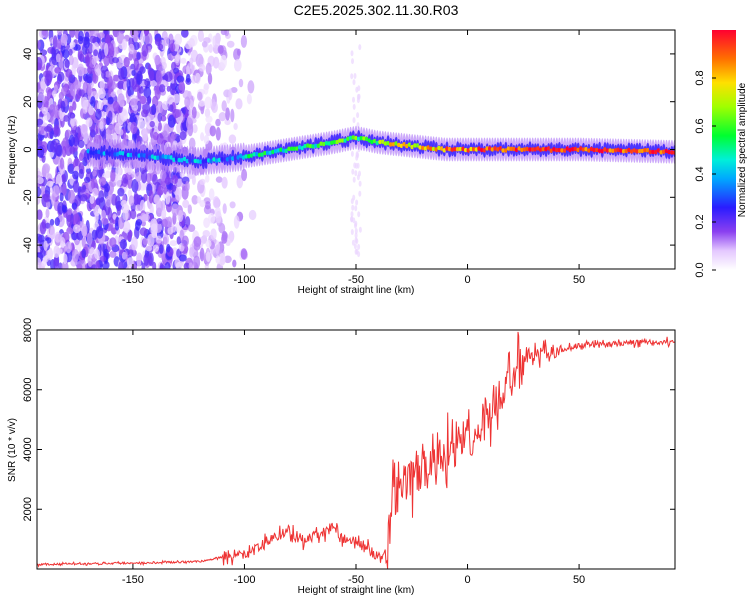 The width and height of the screenshot is (750, 600). I want to click on colorbar-tick-label: 0.6, so click(700, 125).